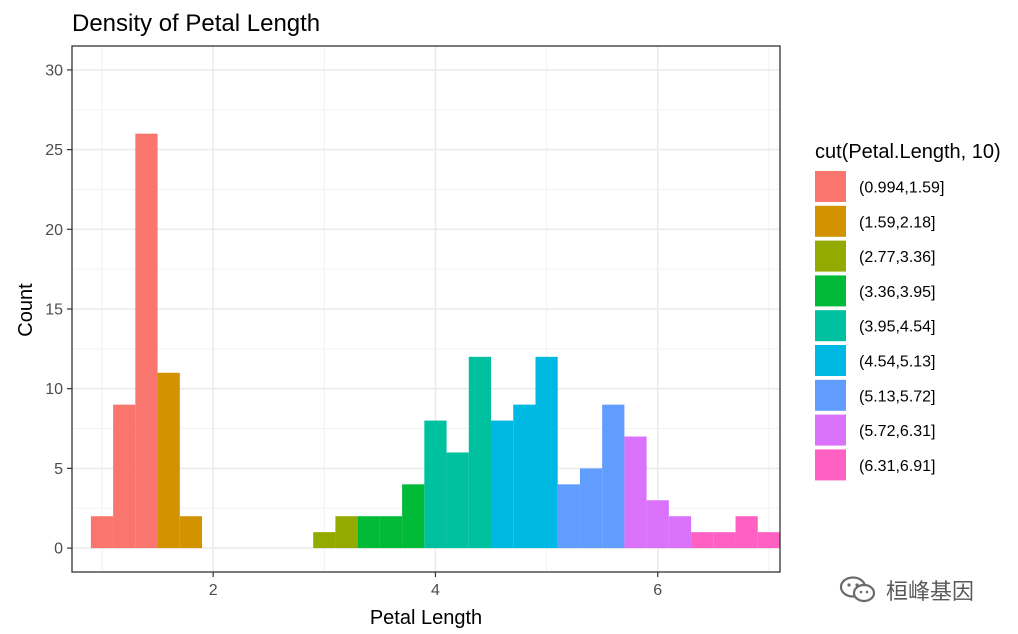 Image resolution: width=1018 pixels, height=634 pixels. I want to click on y-tick-label: 30, so click(54, 70).